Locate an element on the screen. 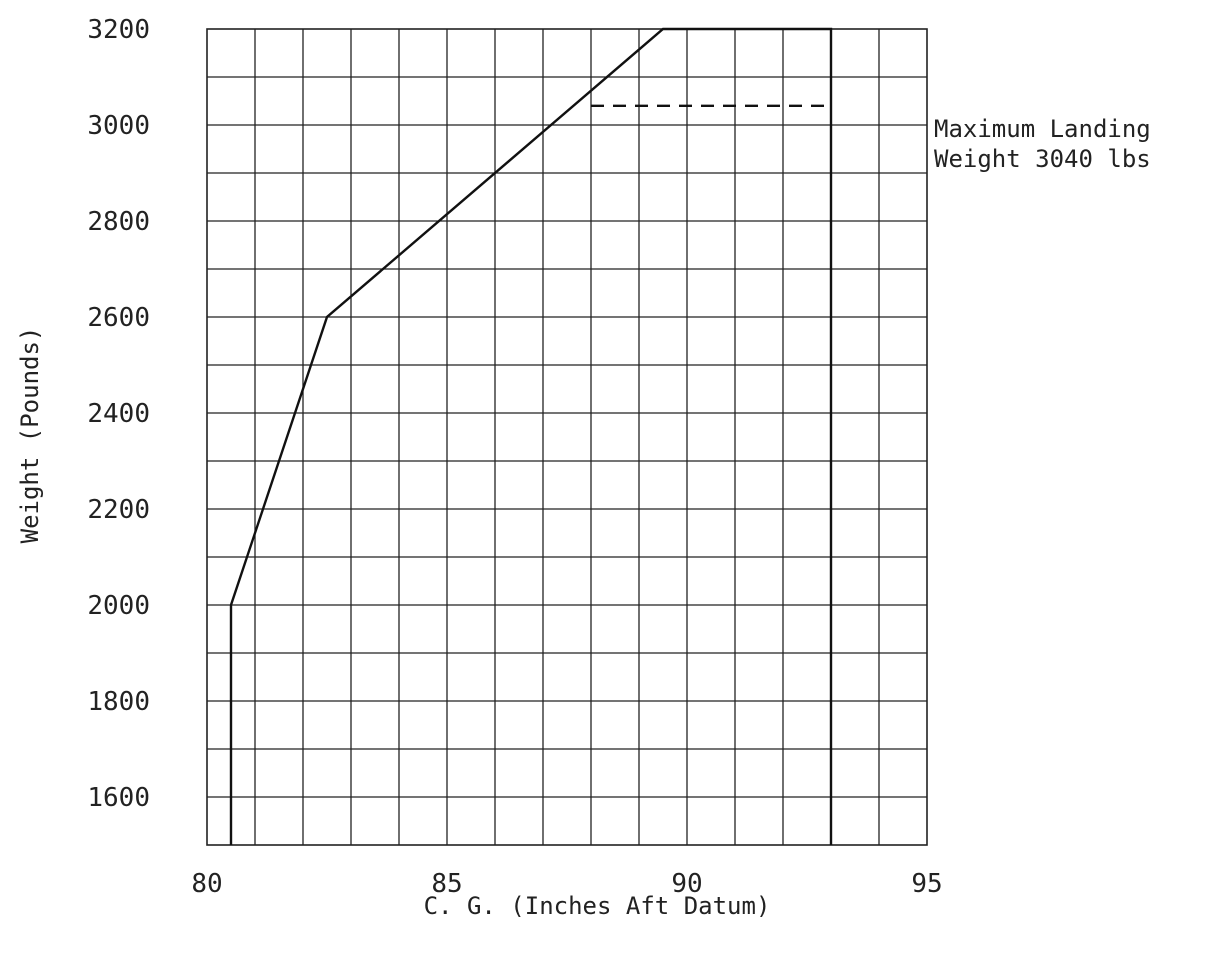  y-tick-label: 2400 is located at coordinates (118, 414).